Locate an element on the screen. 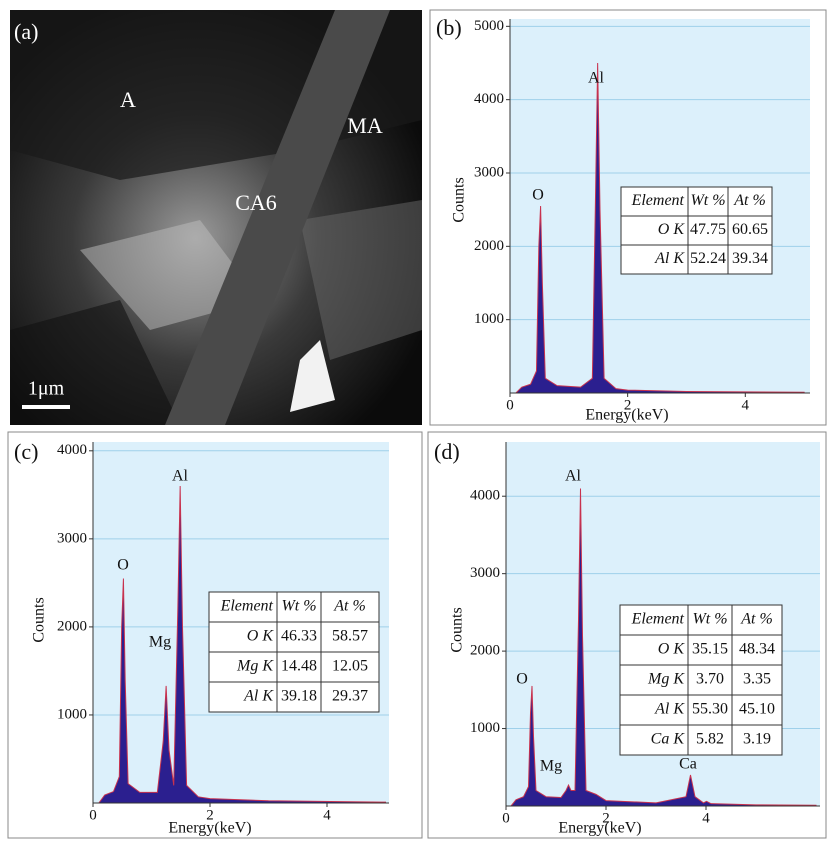 The image size is (836, 843). table-cell: 14.48 is located at coordinates (299, 666).